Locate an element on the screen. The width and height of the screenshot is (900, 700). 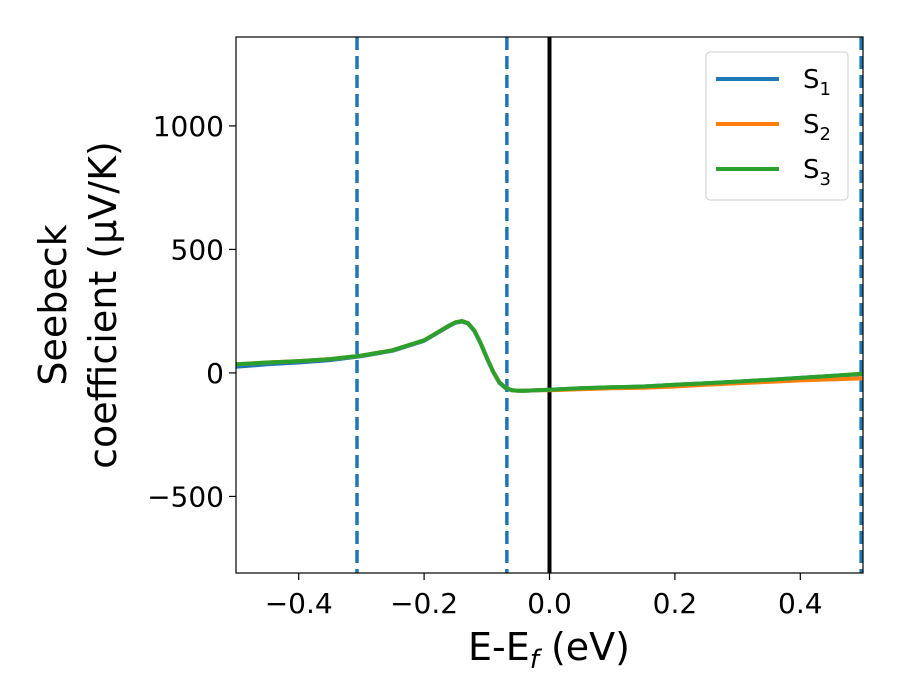
x-tick-label: 0.4 is located at coordinates (800, 603).